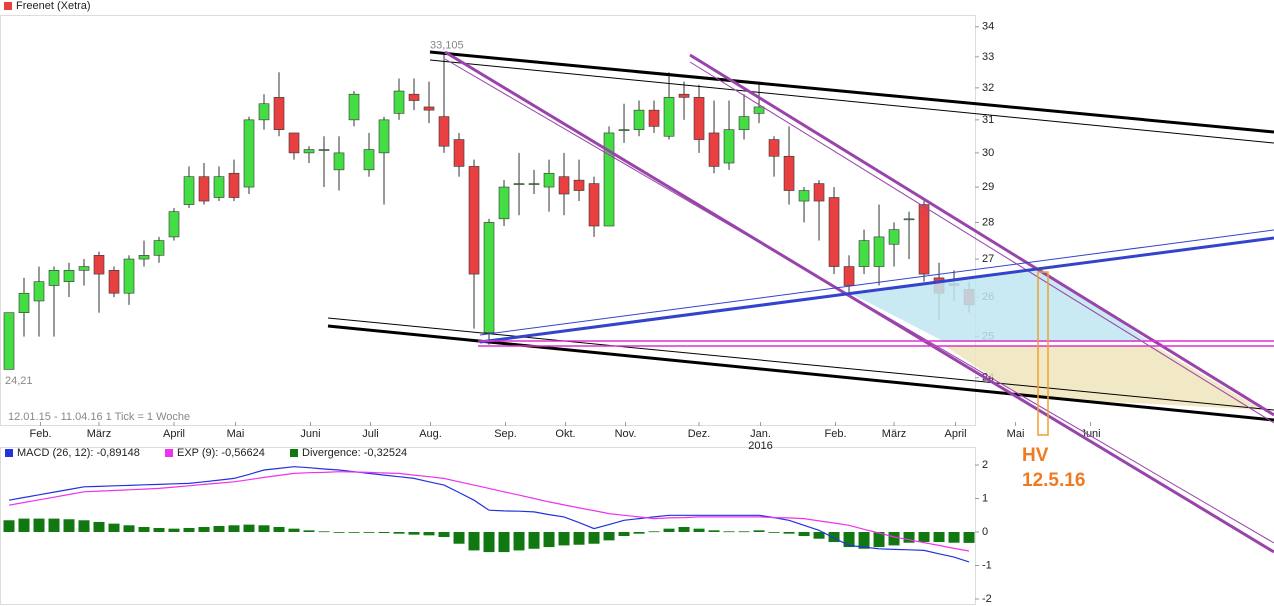 This screenshot has height=606, width=1274. I want to click on y-tick-label: 34, so click(988, 27).